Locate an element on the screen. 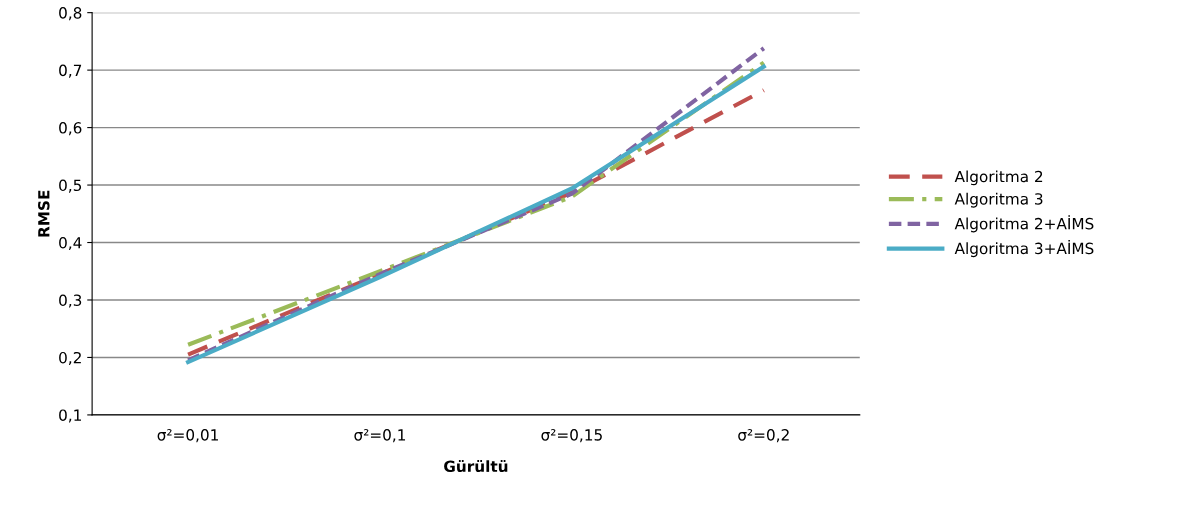 This screenshot has height=506, width=1181. y-tick-label: 0,4 is located at coordinates (70, 243).